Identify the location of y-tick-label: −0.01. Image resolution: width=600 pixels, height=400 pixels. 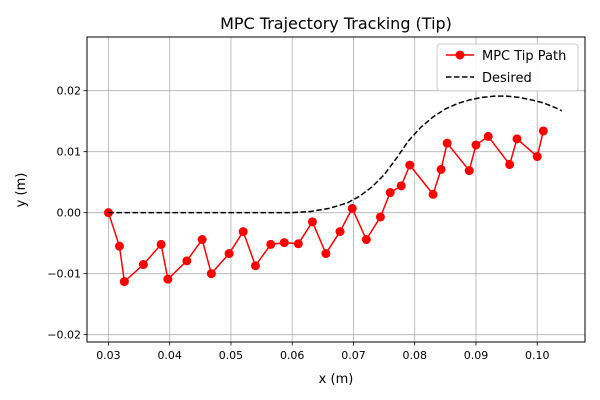
(64, 274).